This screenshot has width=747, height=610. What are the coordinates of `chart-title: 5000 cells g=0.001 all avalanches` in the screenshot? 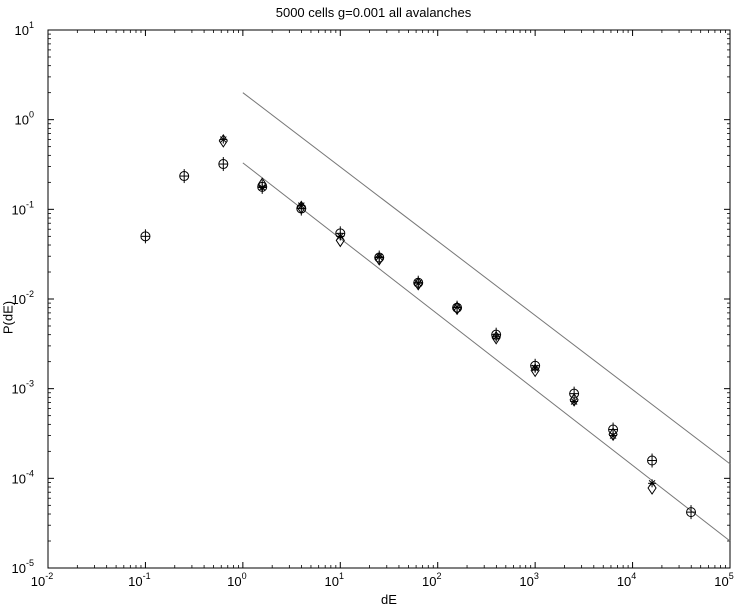 It's located at (373, 12).